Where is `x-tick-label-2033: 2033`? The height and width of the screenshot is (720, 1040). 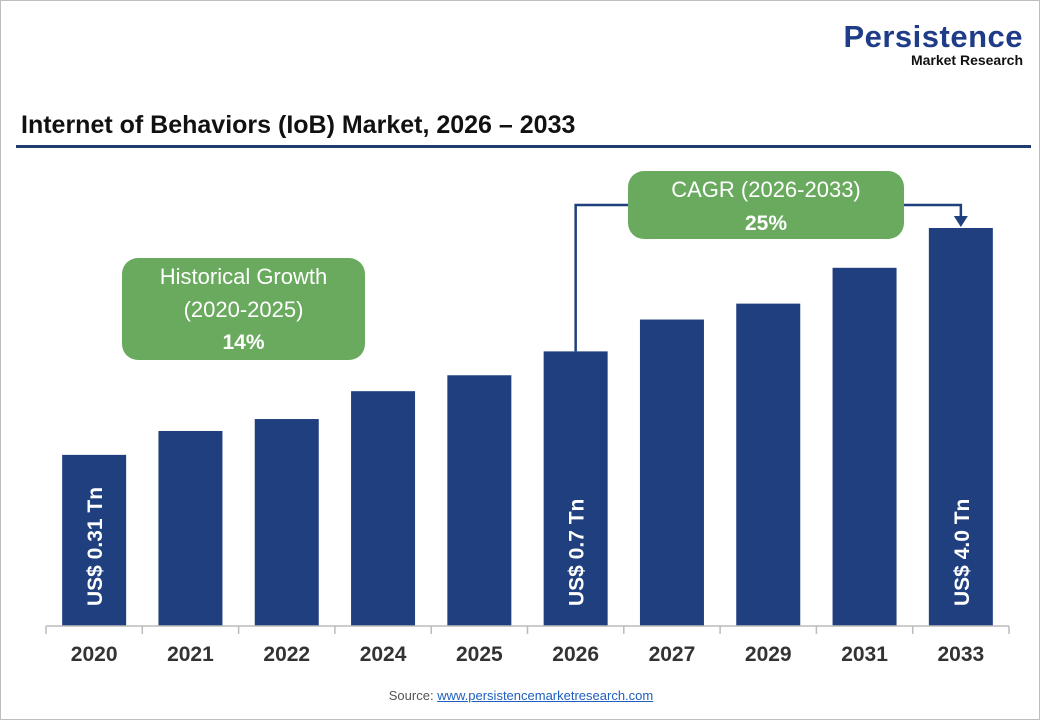 x-tick-label-2033: 2033 is located at coordinates (960, 654).